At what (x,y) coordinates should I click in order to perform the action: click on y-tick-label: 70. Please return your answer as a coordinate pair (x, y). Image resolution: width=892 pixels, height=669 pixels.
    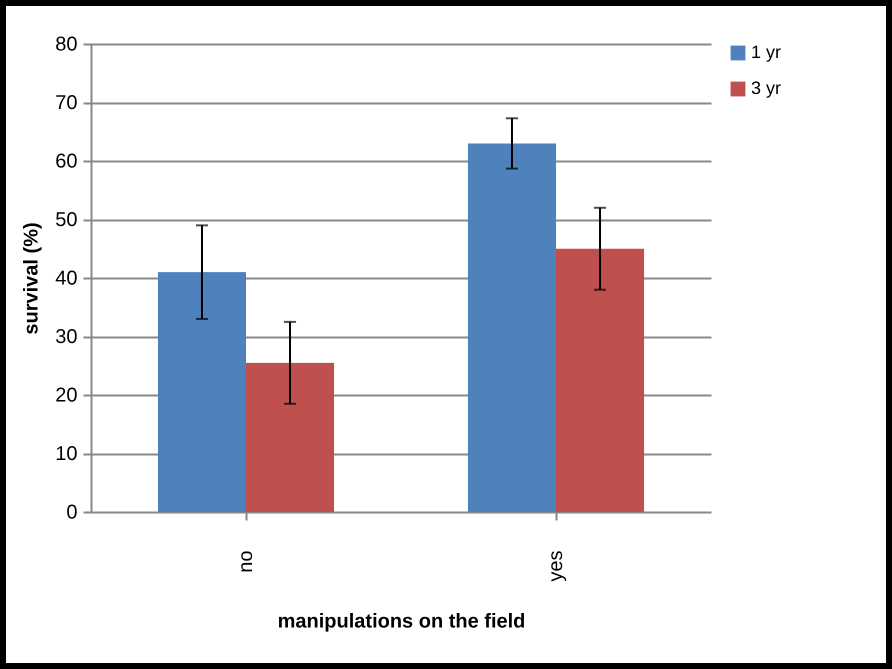
    Looking at the image, I should click on (66, 103).